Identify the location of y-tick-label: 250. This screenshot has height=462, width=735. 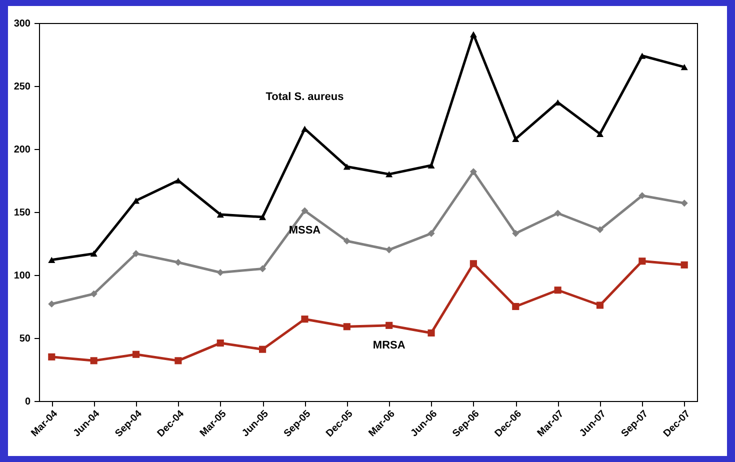
(22, 87).